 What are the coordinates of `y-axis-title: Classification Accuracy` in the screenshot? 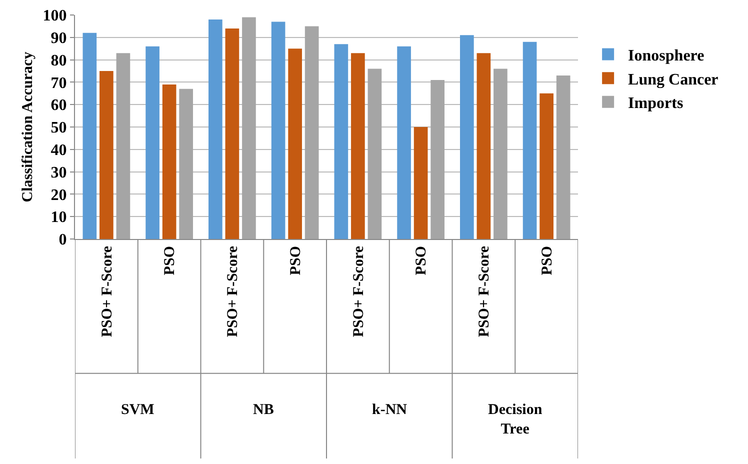 It's located at (28, 126).